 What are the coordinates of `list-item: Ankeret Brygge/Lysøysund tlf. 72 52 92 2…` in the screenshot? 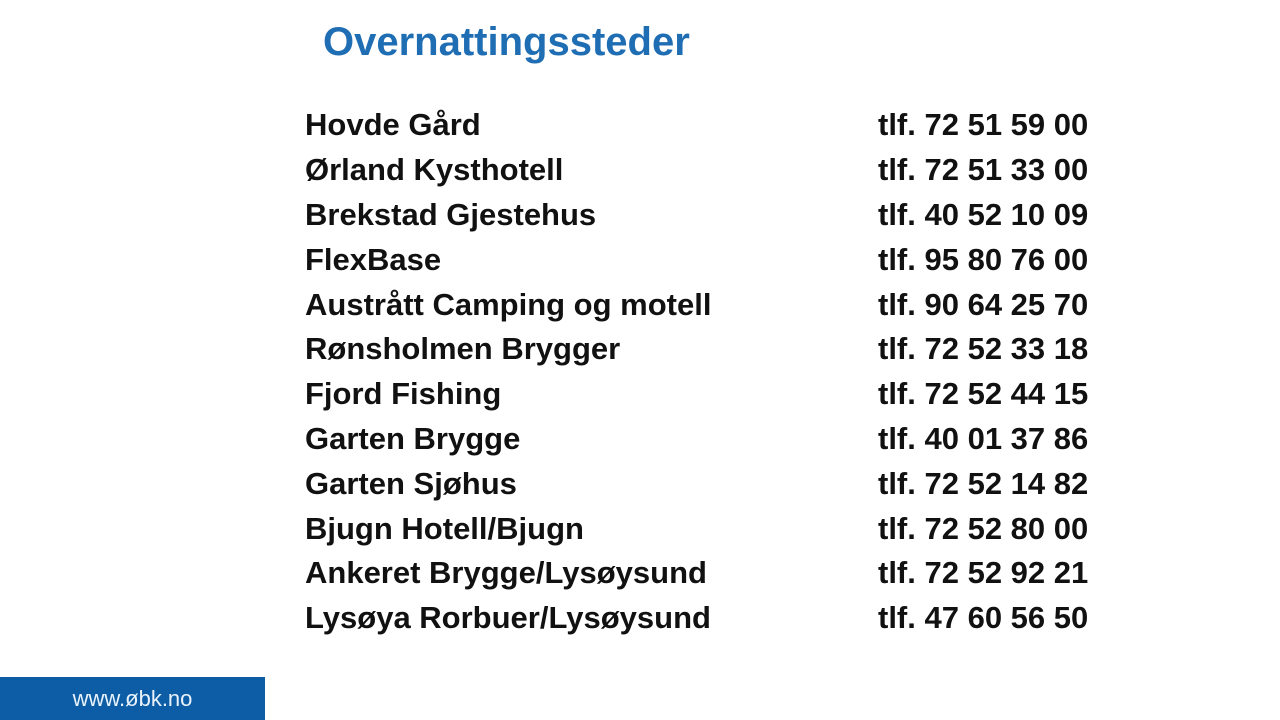 It's located at (715, 573).